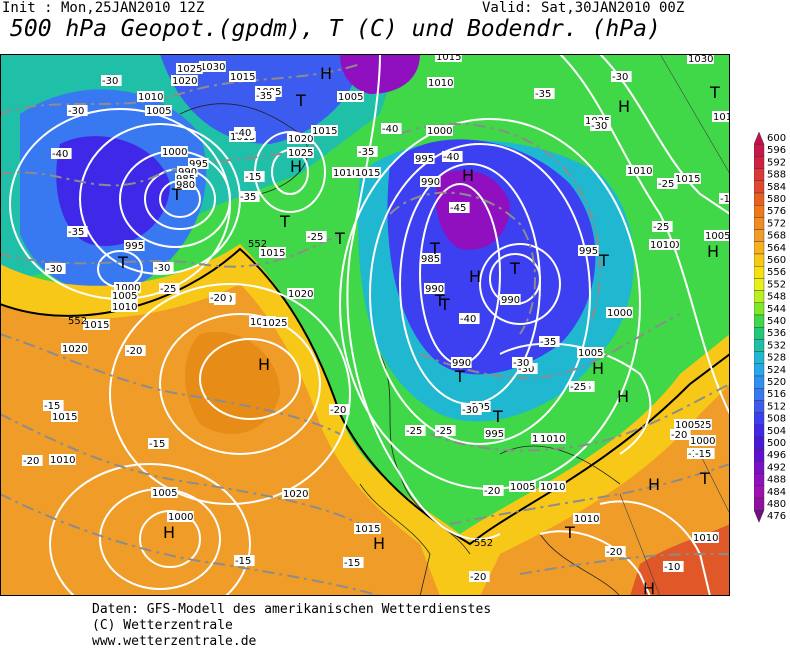  Describe the element at coordinates (248, 197) in the screenshot. I see `temperature-label: -35` at that location.